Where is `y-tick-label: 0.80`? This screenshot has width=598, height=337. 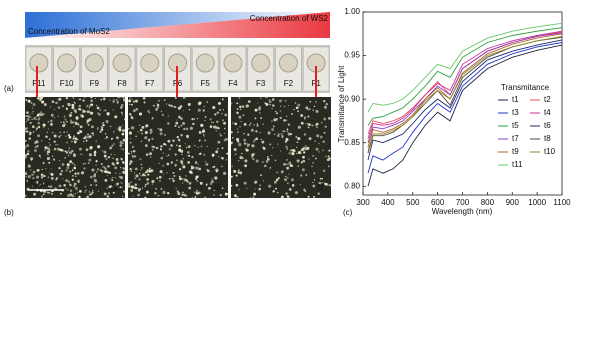 y-tick-label: 0.80 is located at coordinates (352, 185).